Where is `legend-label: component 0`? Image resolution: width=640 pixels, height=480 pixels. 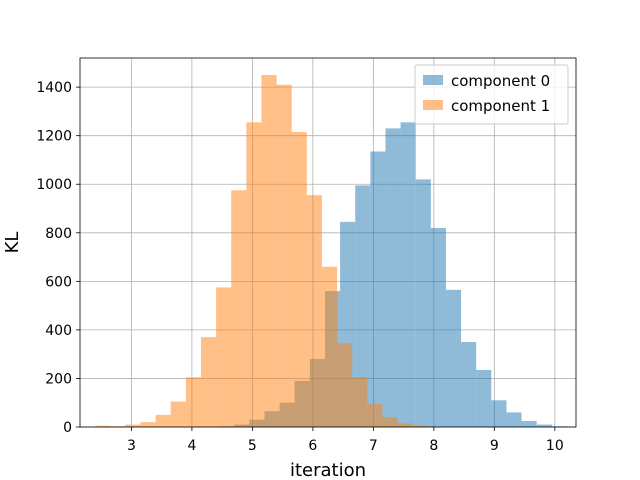
legend-label: component 0 is located at coordinates (500, 81).